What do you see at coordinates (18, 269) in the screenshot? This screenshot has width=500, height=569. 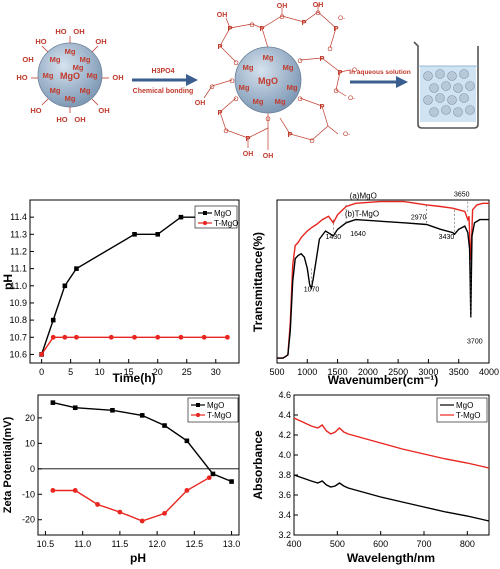 I see `y-tick-label: 11.1` at bounding box center [18, 269].